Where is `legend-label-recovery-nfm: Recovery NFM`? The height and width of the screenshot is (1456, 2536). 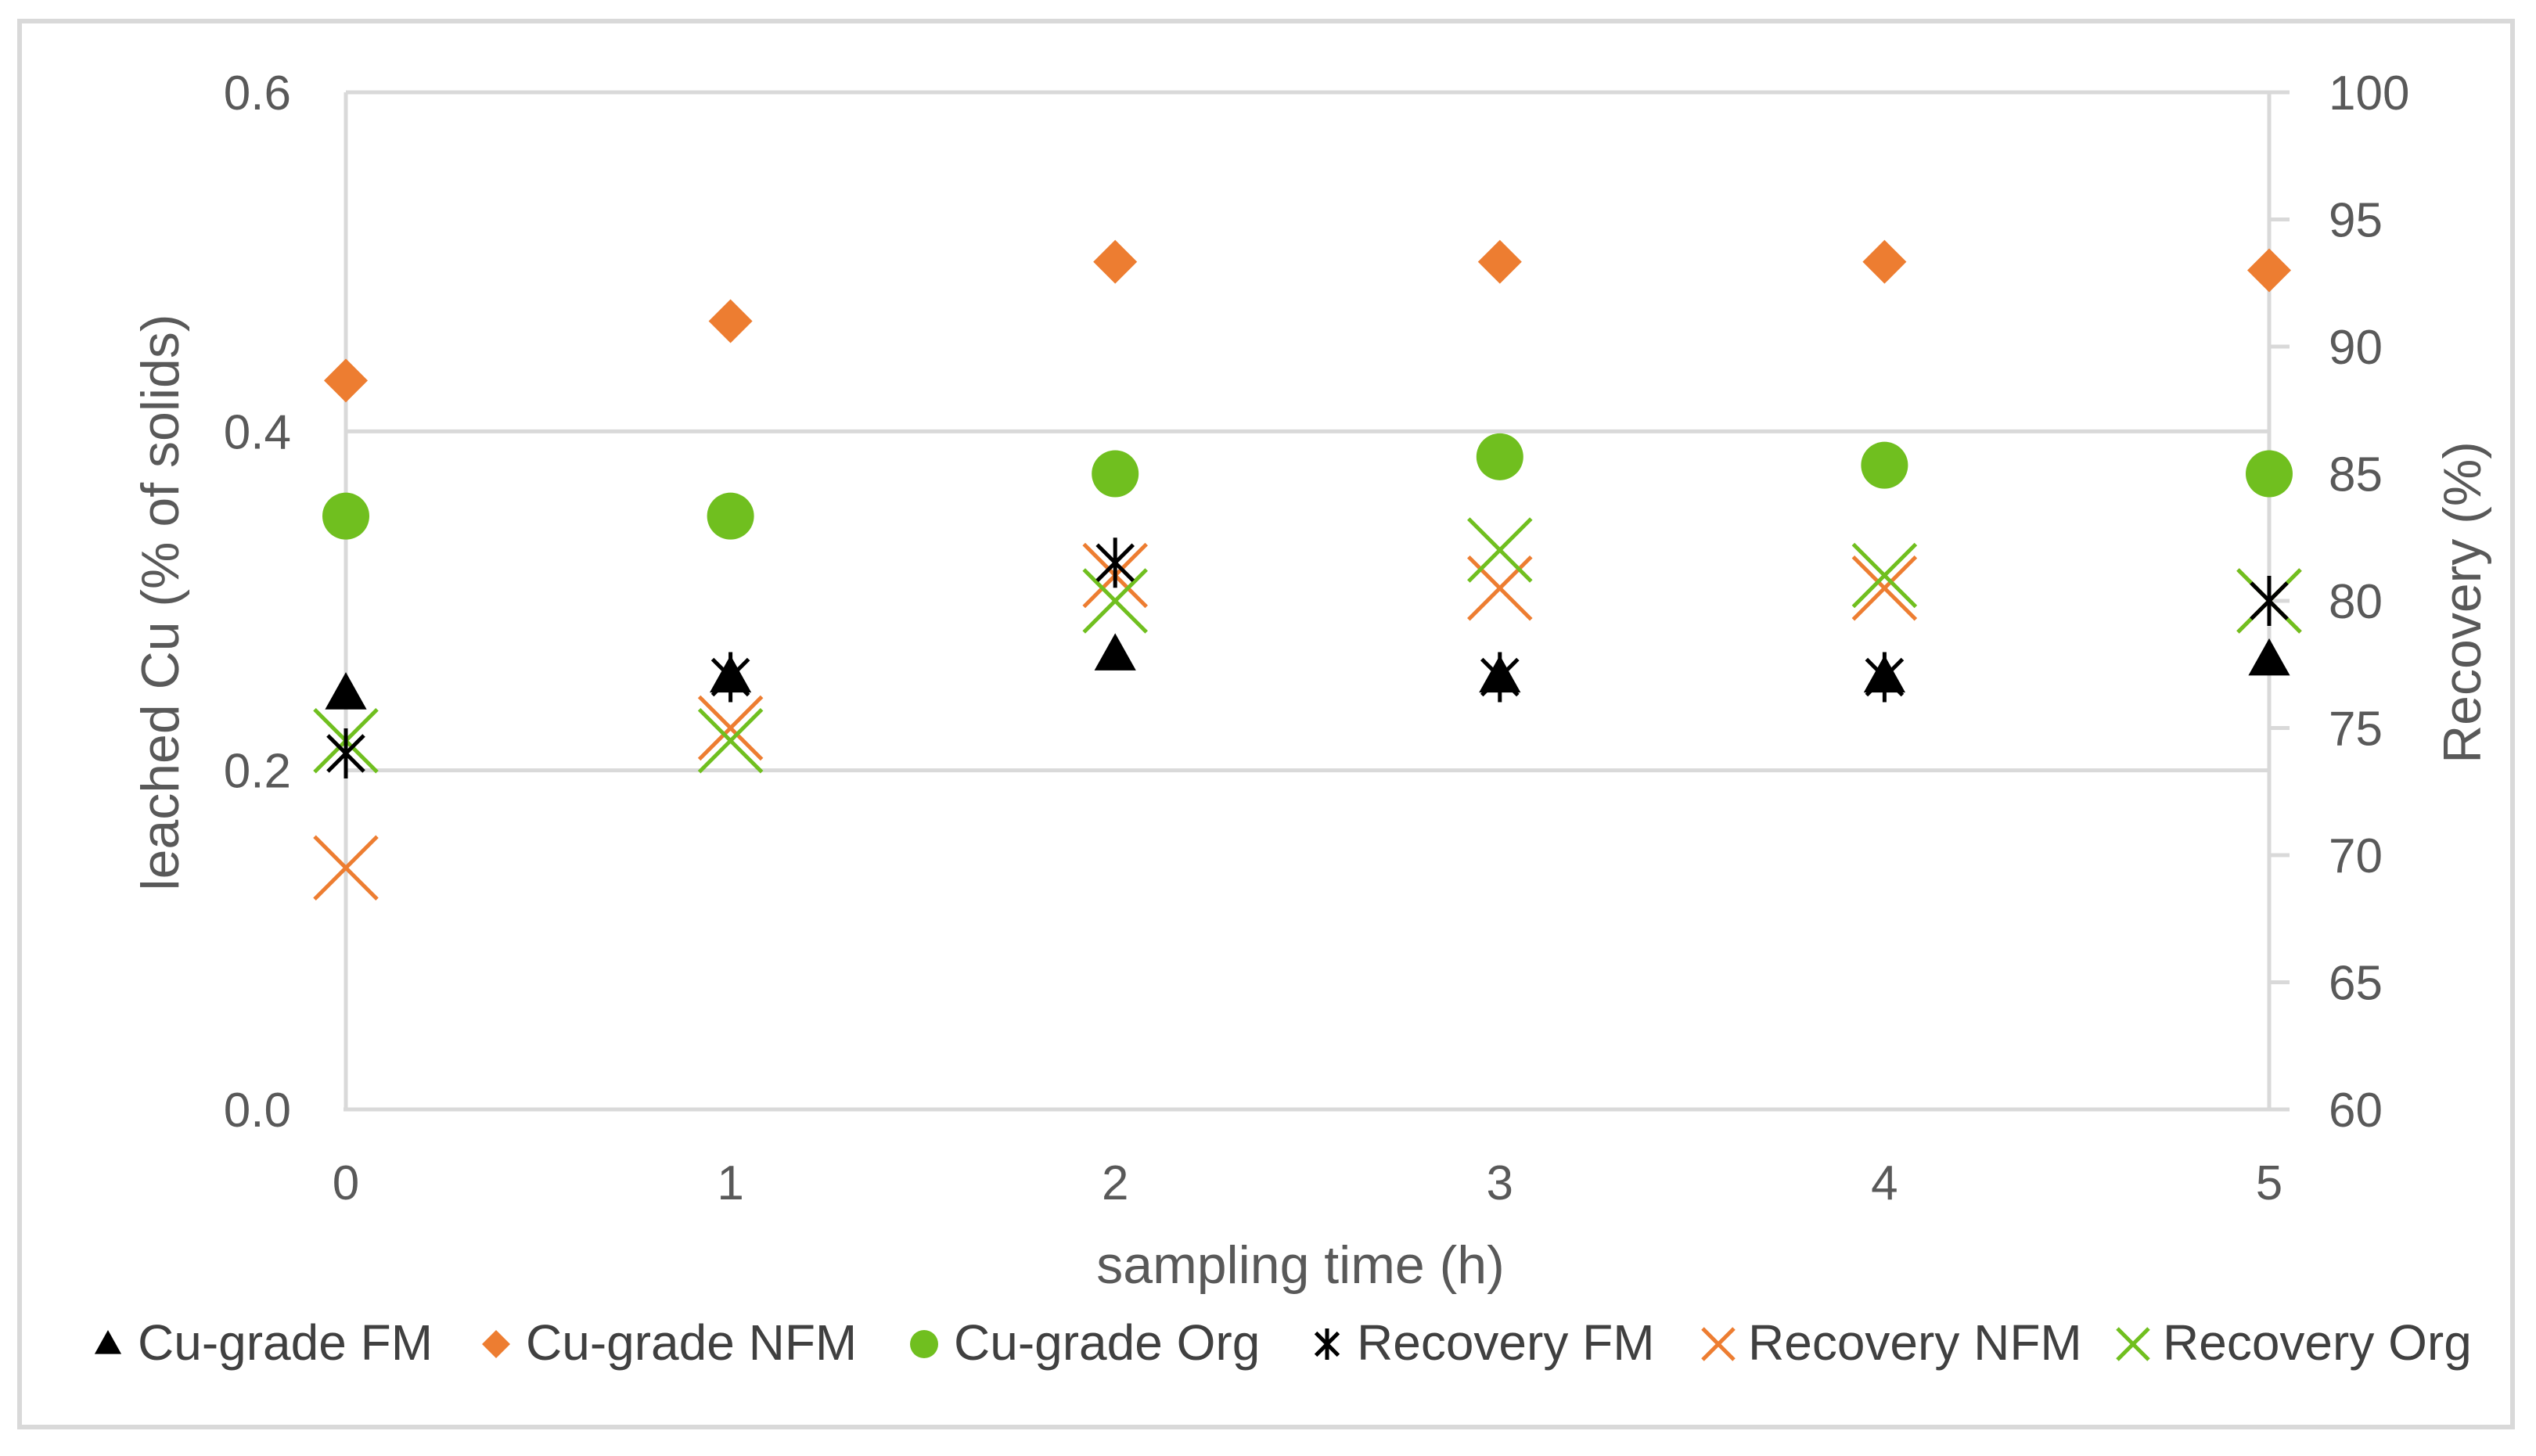 legend-label-recovery-nfm: Recovery NFM is located at coordinates (1915, 1342).